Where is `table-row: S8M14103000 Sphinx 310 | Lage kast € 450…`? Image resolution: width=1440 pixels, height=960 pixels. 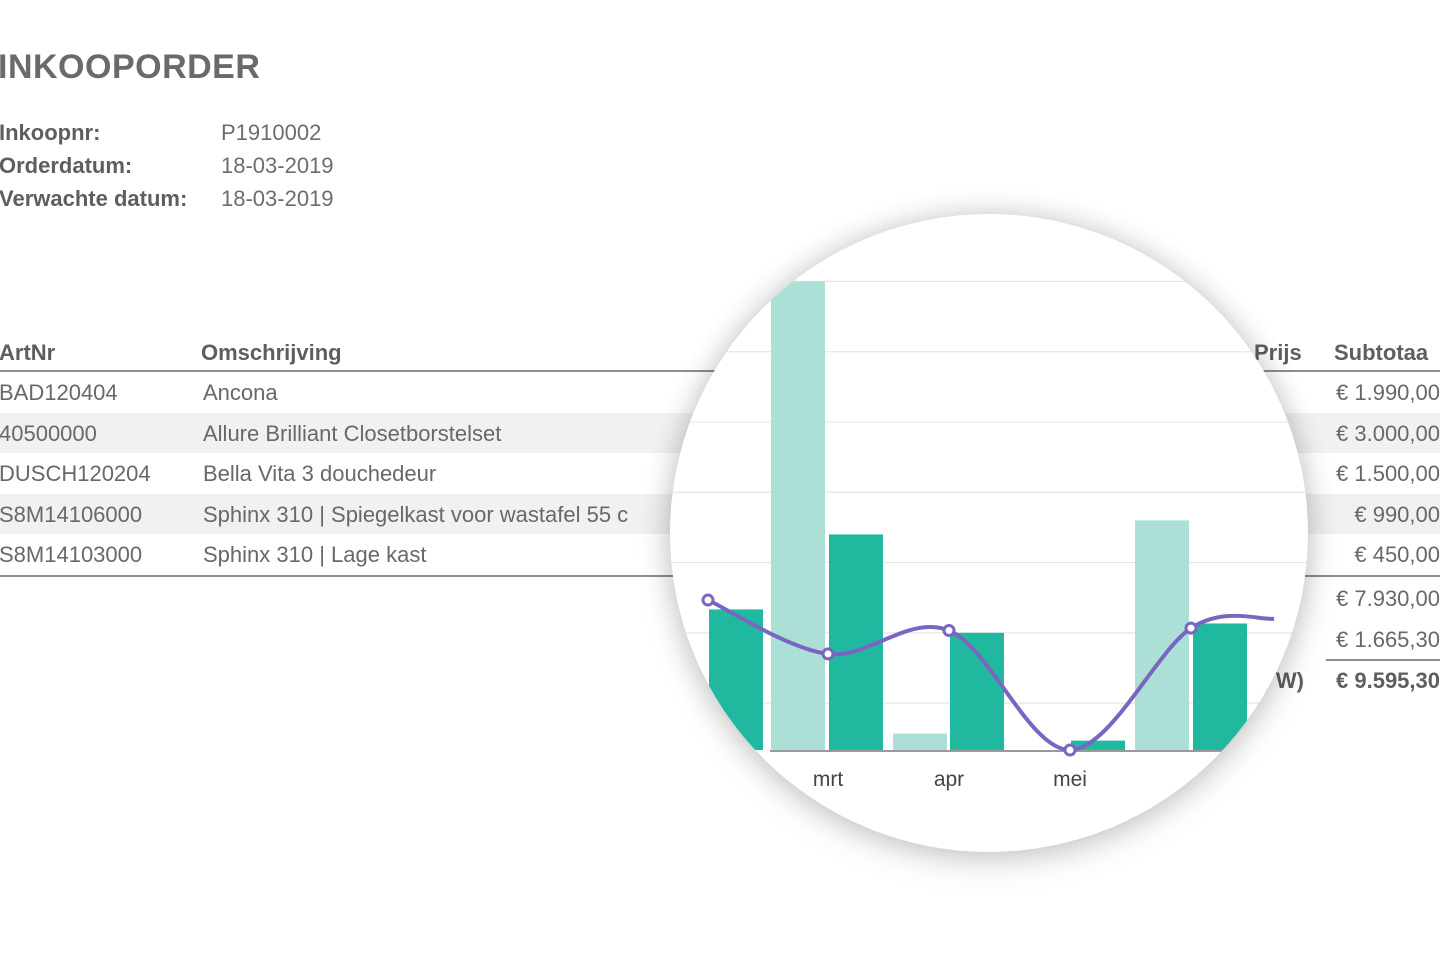 table-row: S8M14103000 Sphinx 310 | Lage kast € 450… is located at coordinates (720, 554).